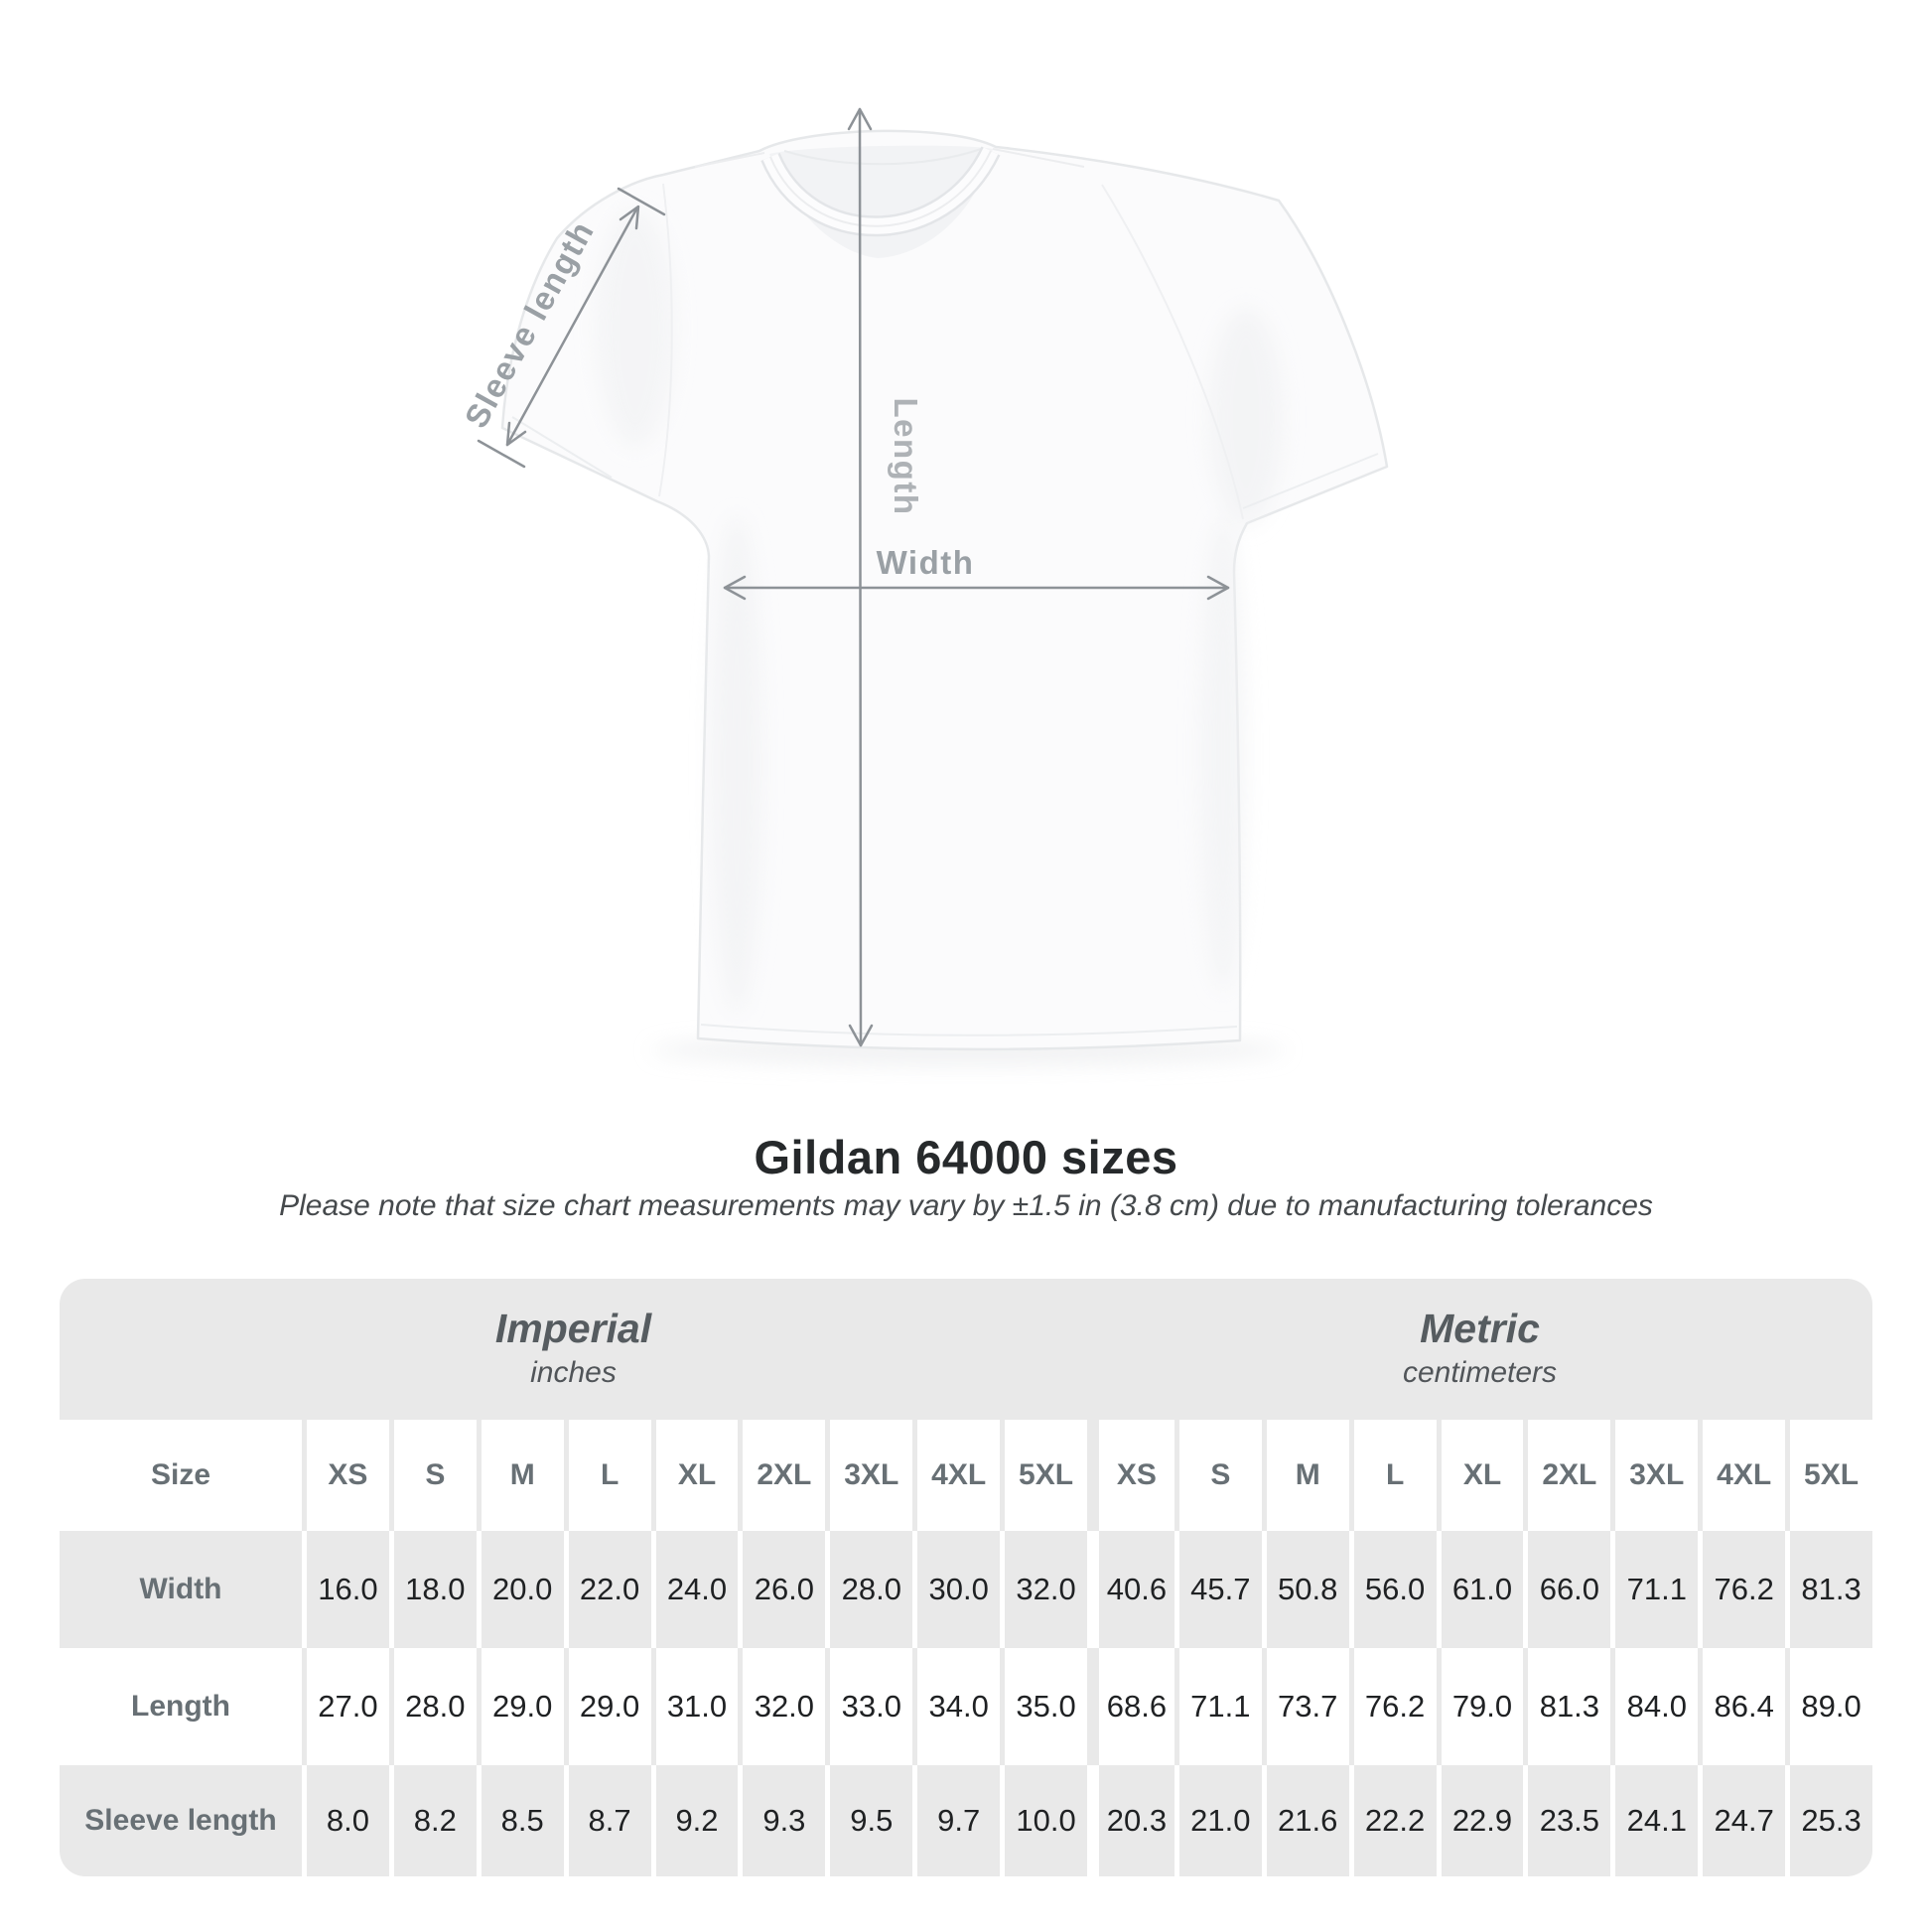  What do you see at coordinates (1130, 1820) in the screenshot?
I see `value-cell: 20.3` at bounding box center [1130, 1820].